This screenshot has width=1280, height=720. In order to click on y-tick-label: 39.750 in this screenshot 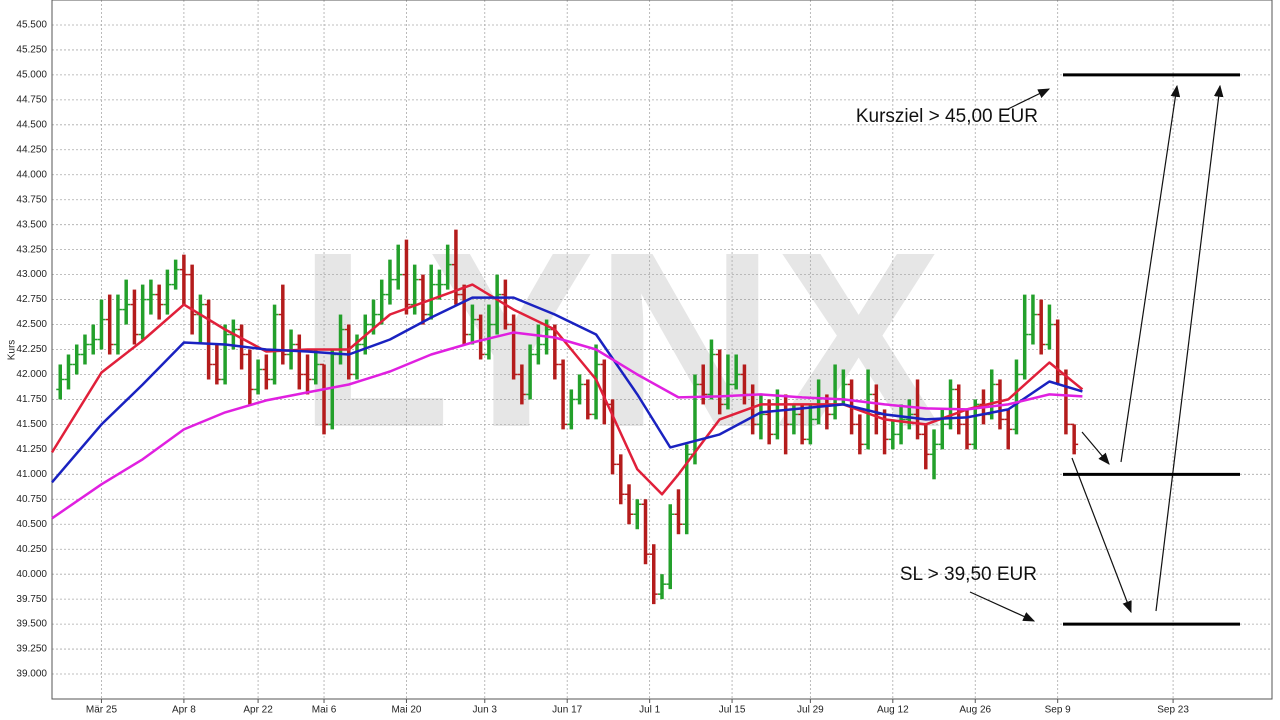, I will do `click(31, 599)`.